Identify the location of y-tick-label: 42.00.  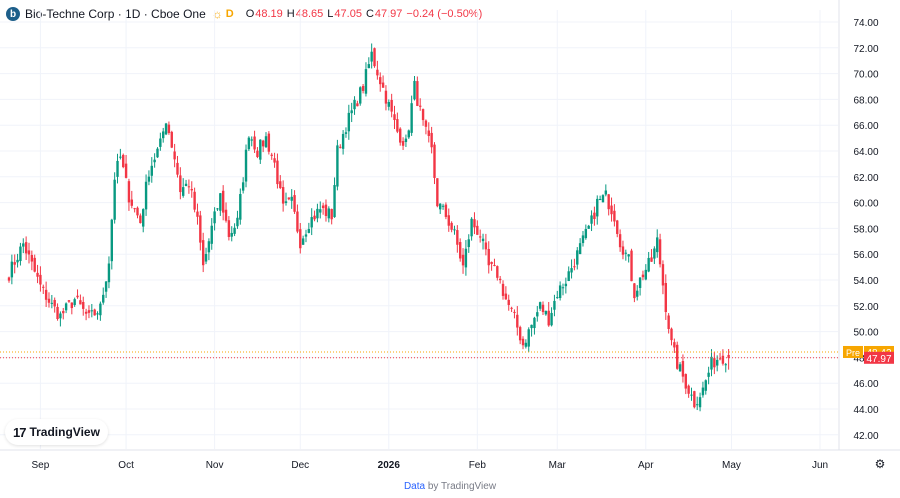
(865, 436).